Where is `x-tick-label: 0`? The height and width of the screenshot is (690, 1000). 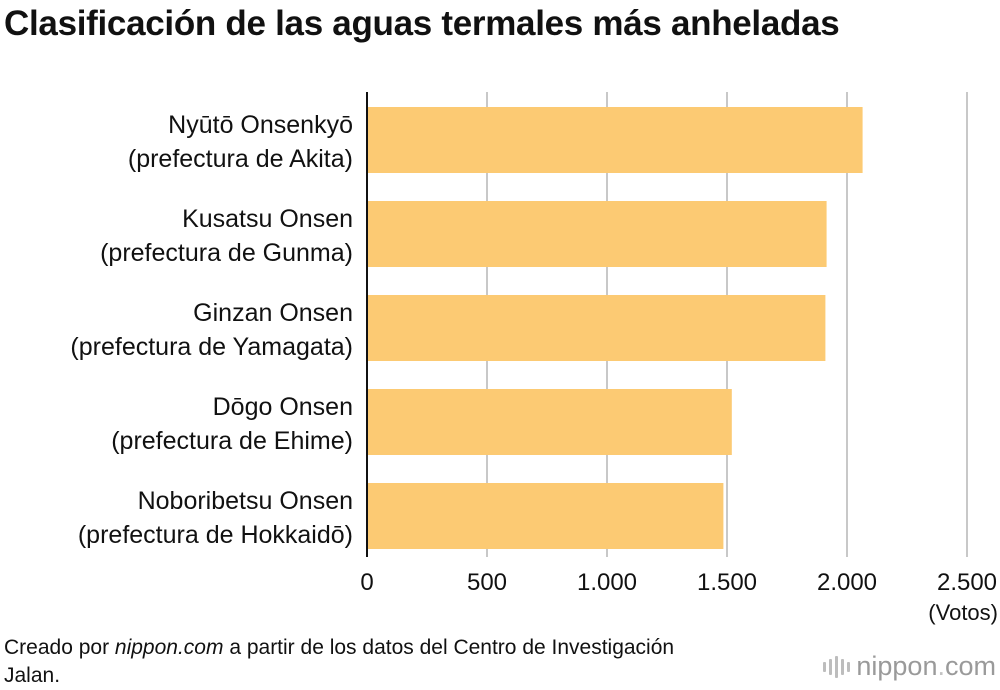 x-tick-label: 0 is located at coordinates (366, 582).